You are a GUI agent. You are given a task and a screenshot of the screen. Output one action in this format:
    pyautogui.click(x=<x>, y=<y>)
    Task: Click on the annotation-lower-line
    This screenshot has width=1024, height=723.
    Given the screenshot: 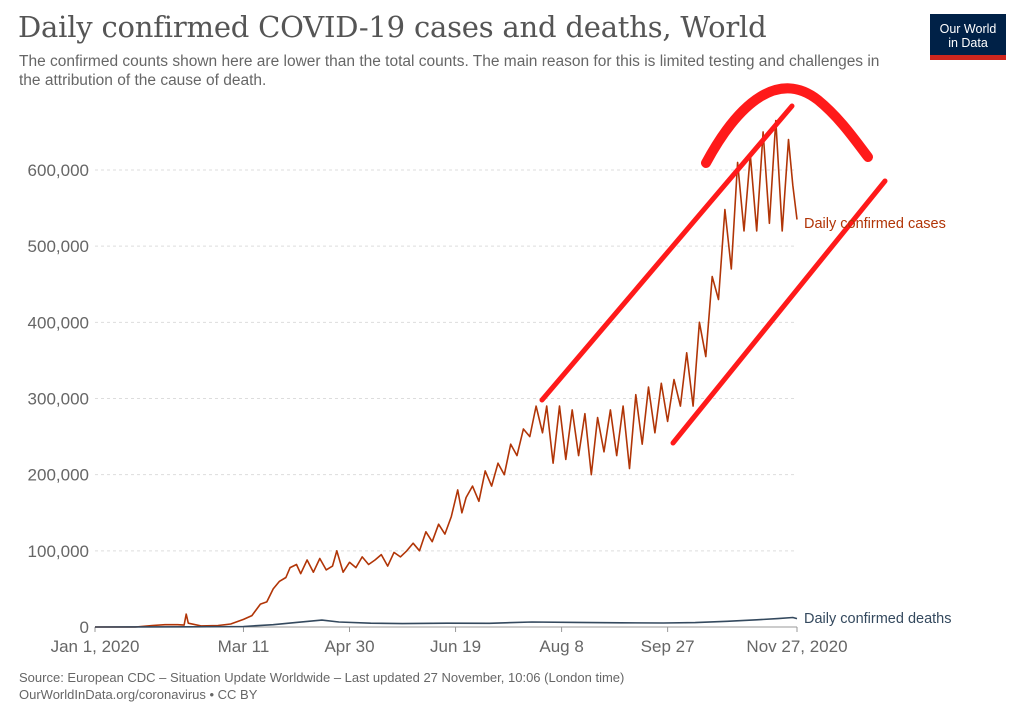 What is the action you would take?
    pyautogui.click(x=779, y=312)
    